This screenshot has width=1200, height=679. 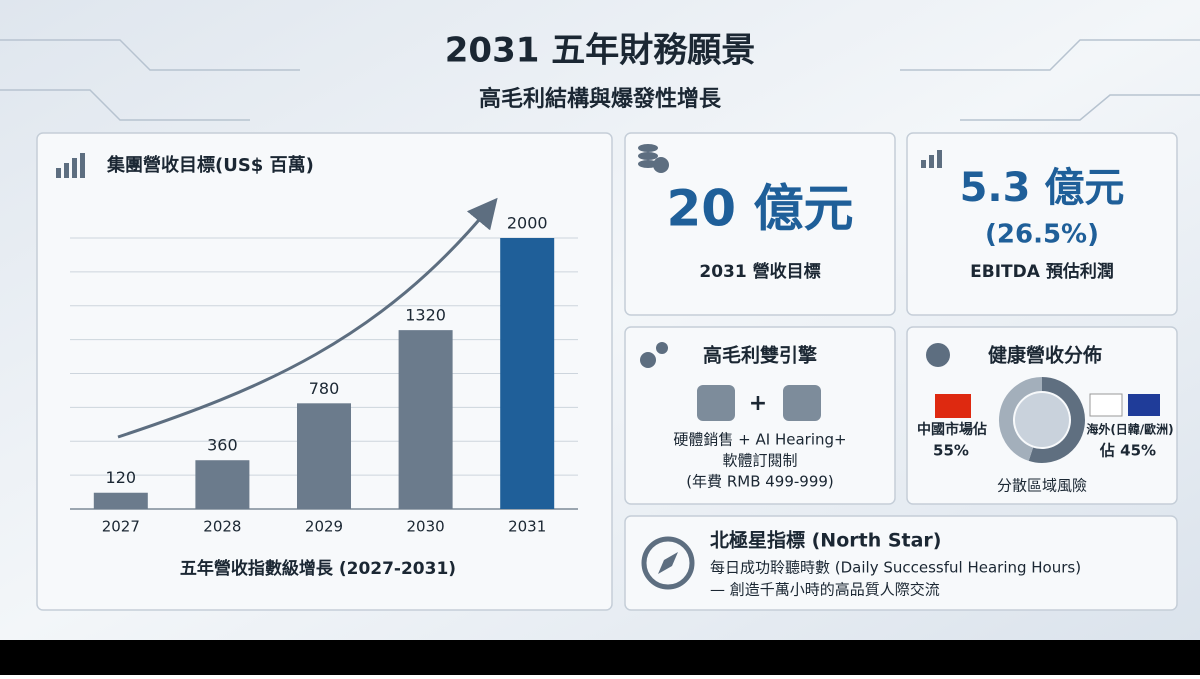 I want to click on donut: 中國市場佔 55% 海外(日韓/歐洲) 佔 45%, so click(x=1045, y=420).